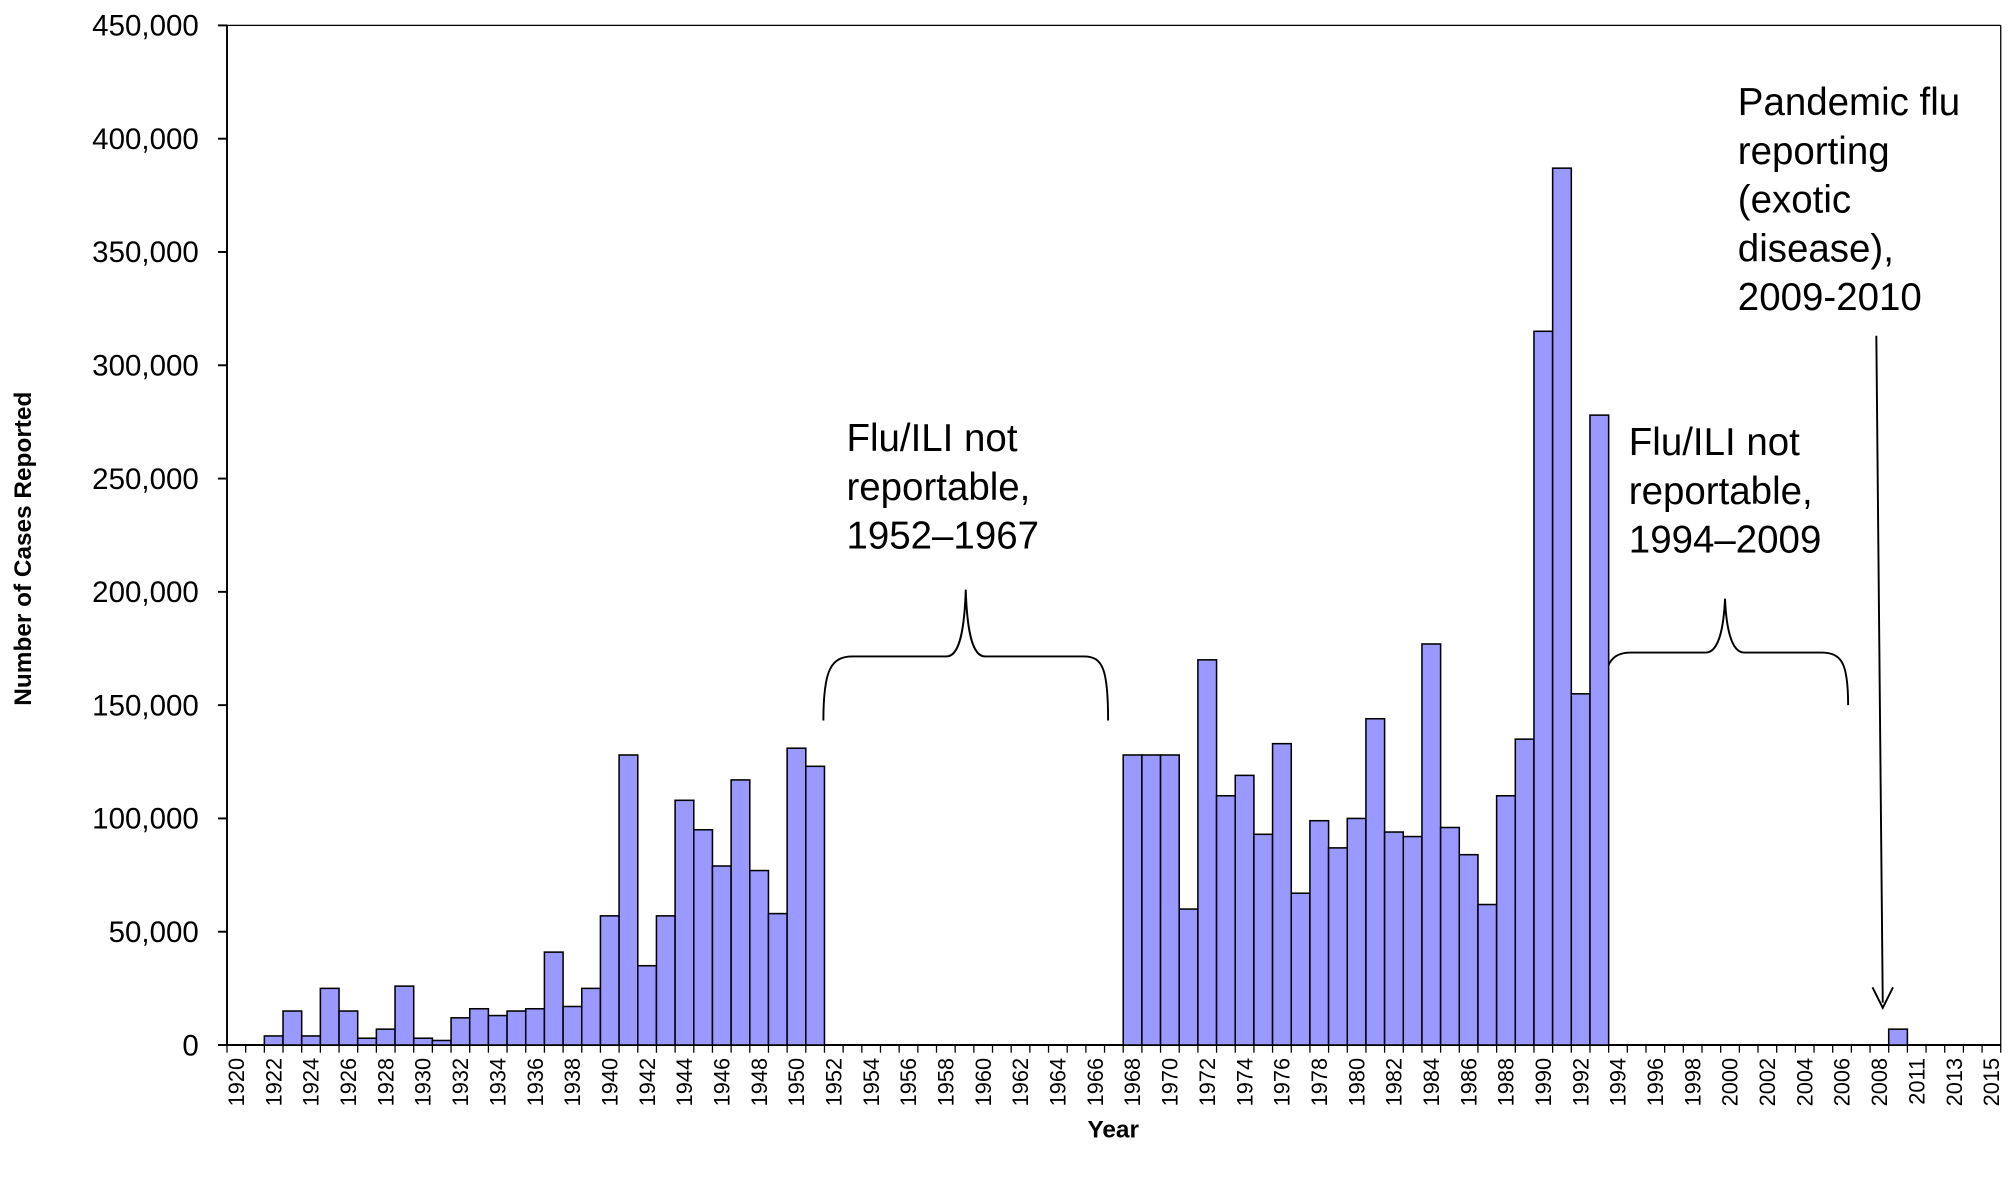  What do you see at coordinates (348, 1082) in the screenshot?
I see `x-tick-label: 1926` at bounding box center [348, 1082].